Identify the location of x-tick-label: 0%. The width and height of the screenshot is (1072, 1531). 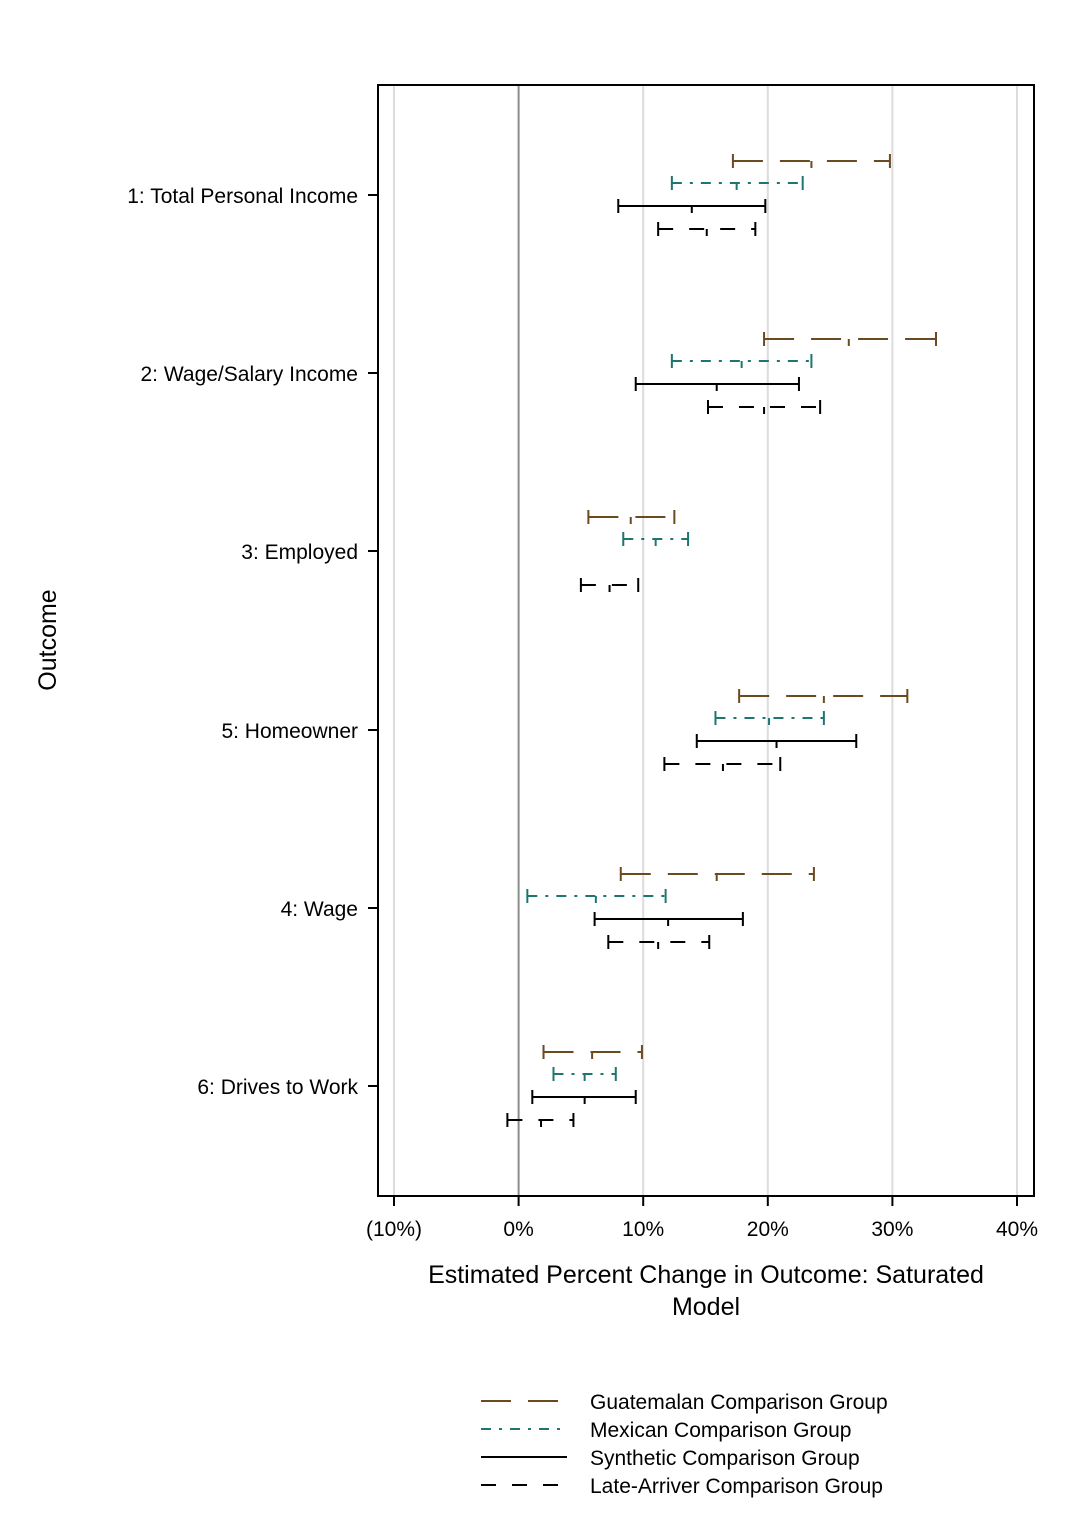
(518, 1229).